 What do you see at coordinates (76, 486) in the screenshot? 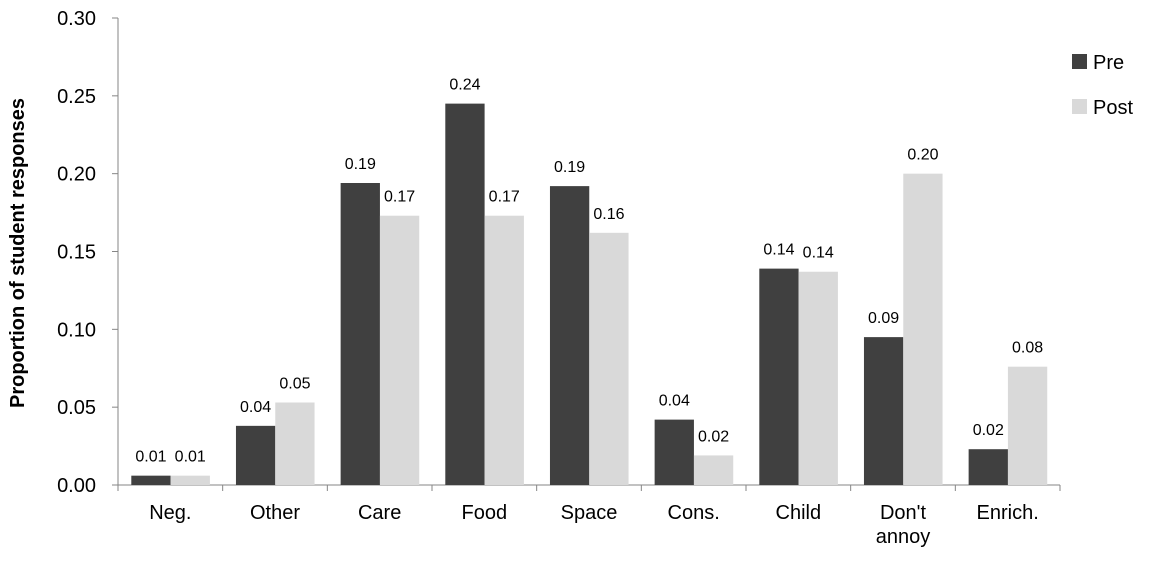
I see `y-tick-label: 0.00` at bounding box center [76, 486].